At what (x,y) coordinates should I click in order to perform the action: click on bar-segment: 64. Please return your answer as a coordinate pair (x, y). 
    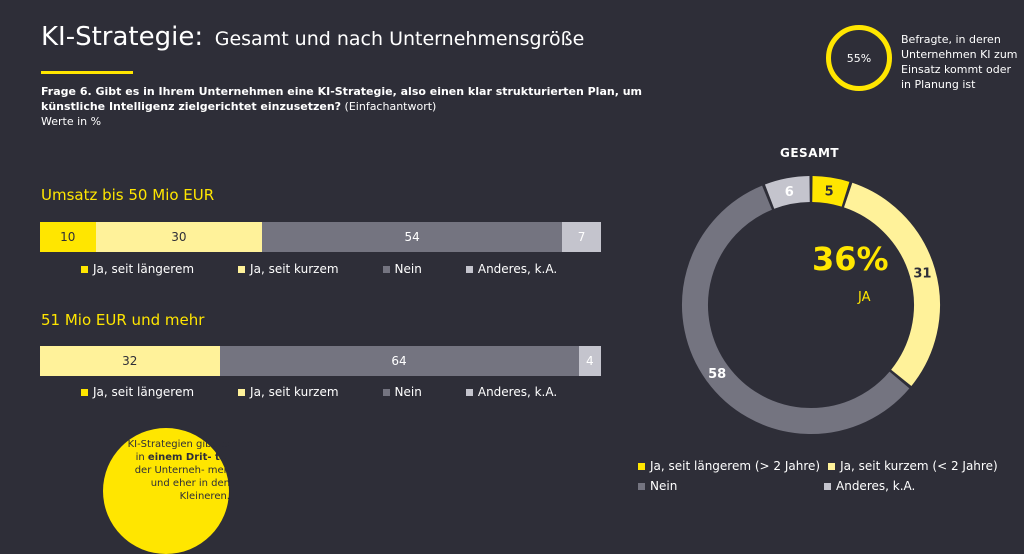
    Looking at the image, I should click on (399, 361).